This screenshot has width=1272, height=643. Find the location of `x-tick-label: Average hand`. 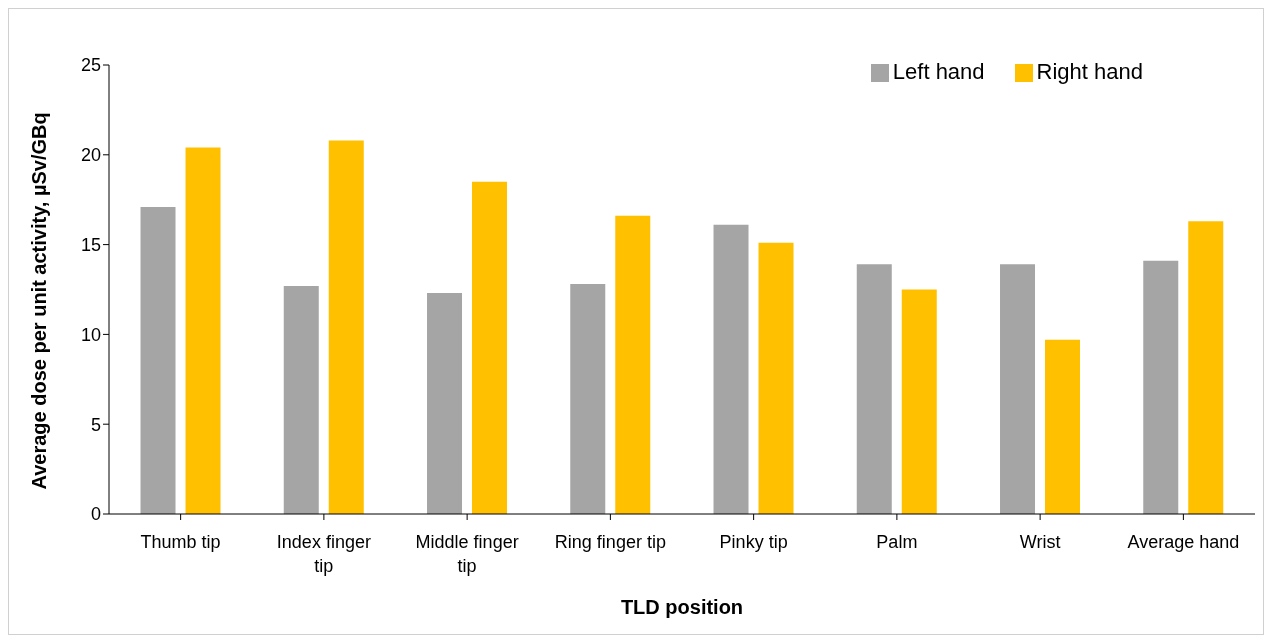

x-tick-label: Average hand is located at coordinates (1183, 542).